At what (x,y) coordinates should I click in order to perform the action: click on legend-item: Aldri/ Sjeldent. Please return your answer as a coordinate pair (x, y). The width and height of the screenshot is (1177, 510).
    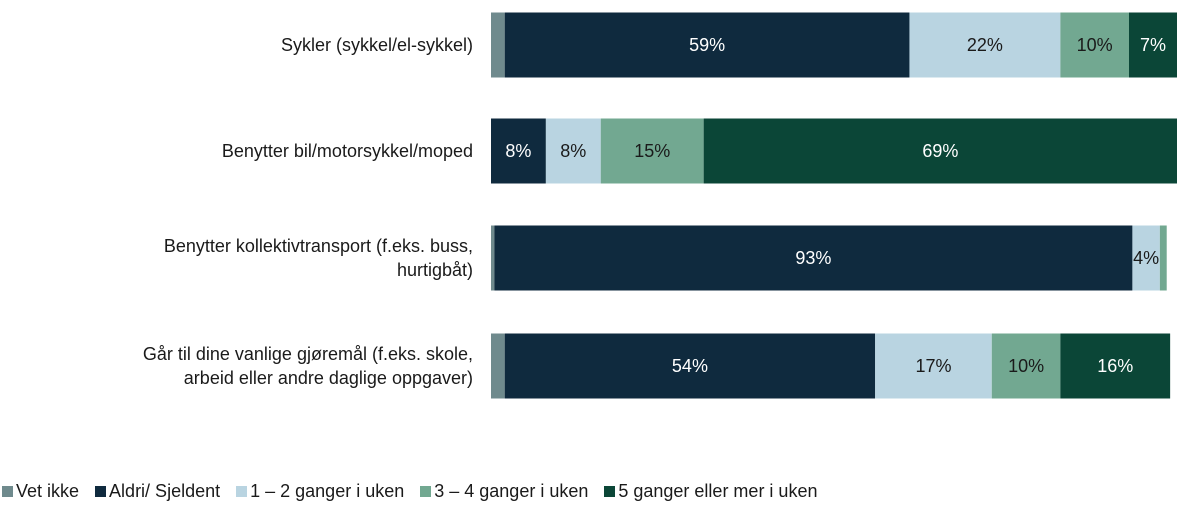
    Looking at the image, I should click on (157, 491).